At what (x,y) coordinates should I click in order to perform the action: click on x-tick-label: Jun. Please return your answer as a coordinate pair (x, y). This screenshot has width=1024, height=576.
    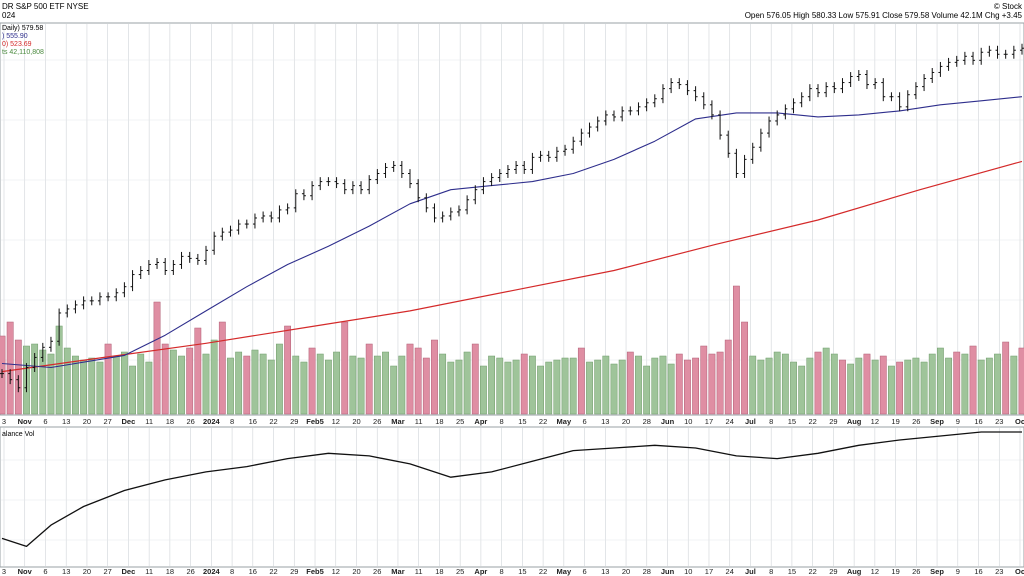
    Looking at the image, I should click on (668, 421).